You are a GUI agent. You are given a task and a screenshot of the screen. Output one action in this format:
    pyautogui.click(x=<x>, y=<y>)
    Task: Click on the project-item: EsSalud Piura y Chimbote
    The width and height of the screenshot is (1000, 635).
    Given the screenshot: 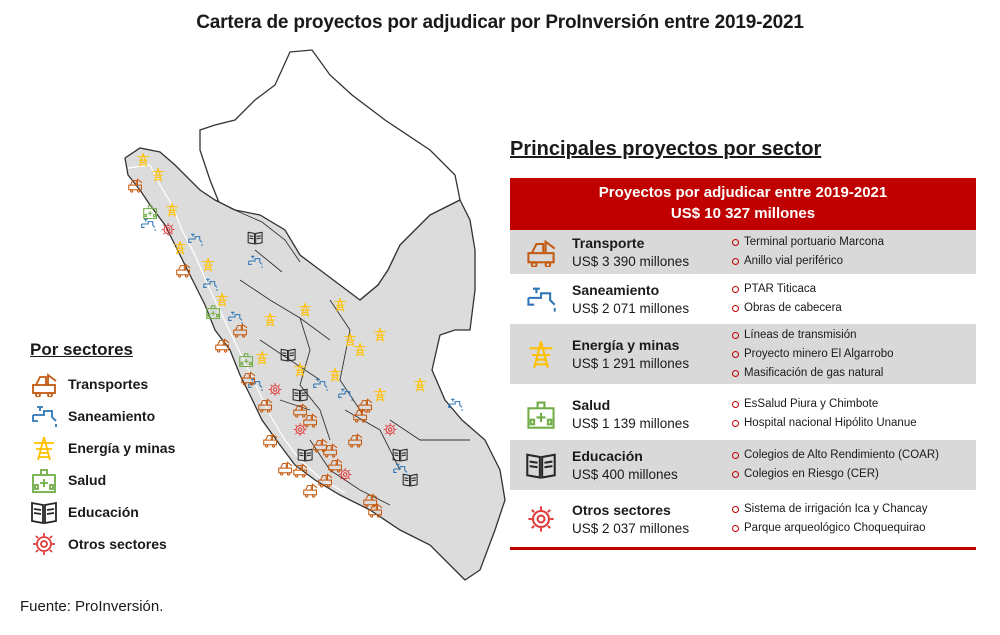 What is the action you would take?
    pyautogui.click(x=854, y=404)
    